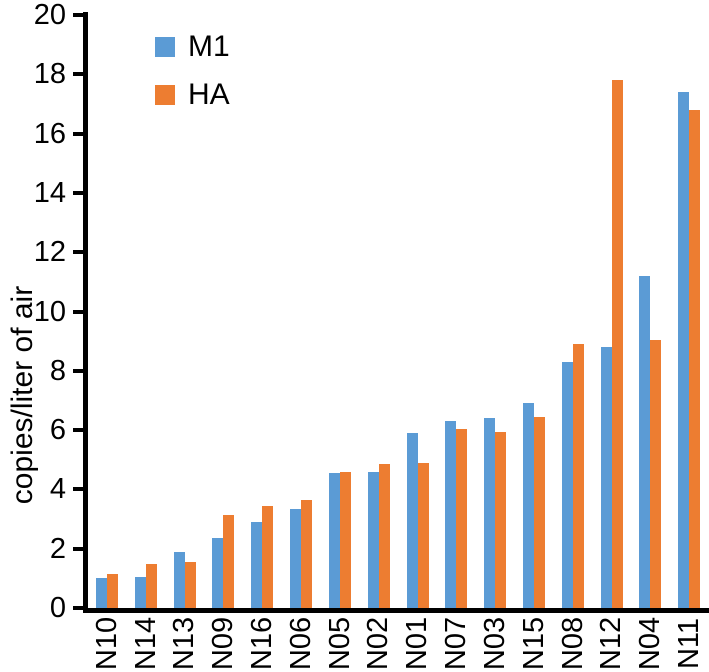  What do you see at coordinates (684, 350) in the screenshot?
I see `bar-m1-n11` at bounding box center [684, 350].